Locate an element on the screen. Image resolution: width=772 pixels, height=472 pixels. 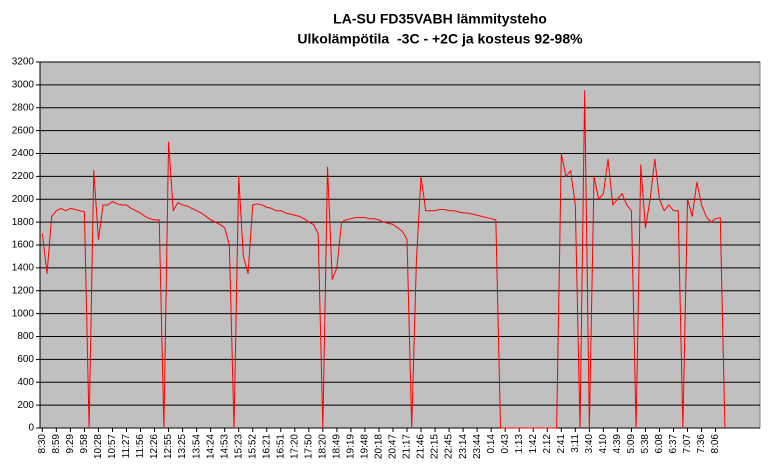
x-tick-label: 16:51 is located at coordinates (280, 446).